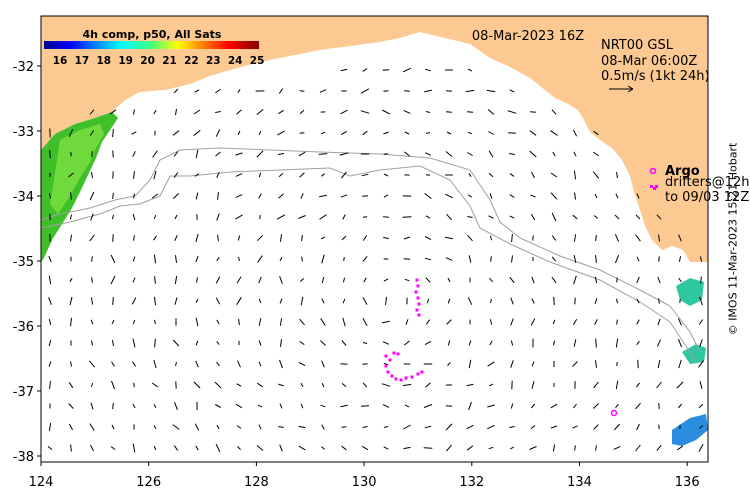  Describe the element at coordinates (364, 482) in the screenshot. I see `x-tick-label: 130` at that location.